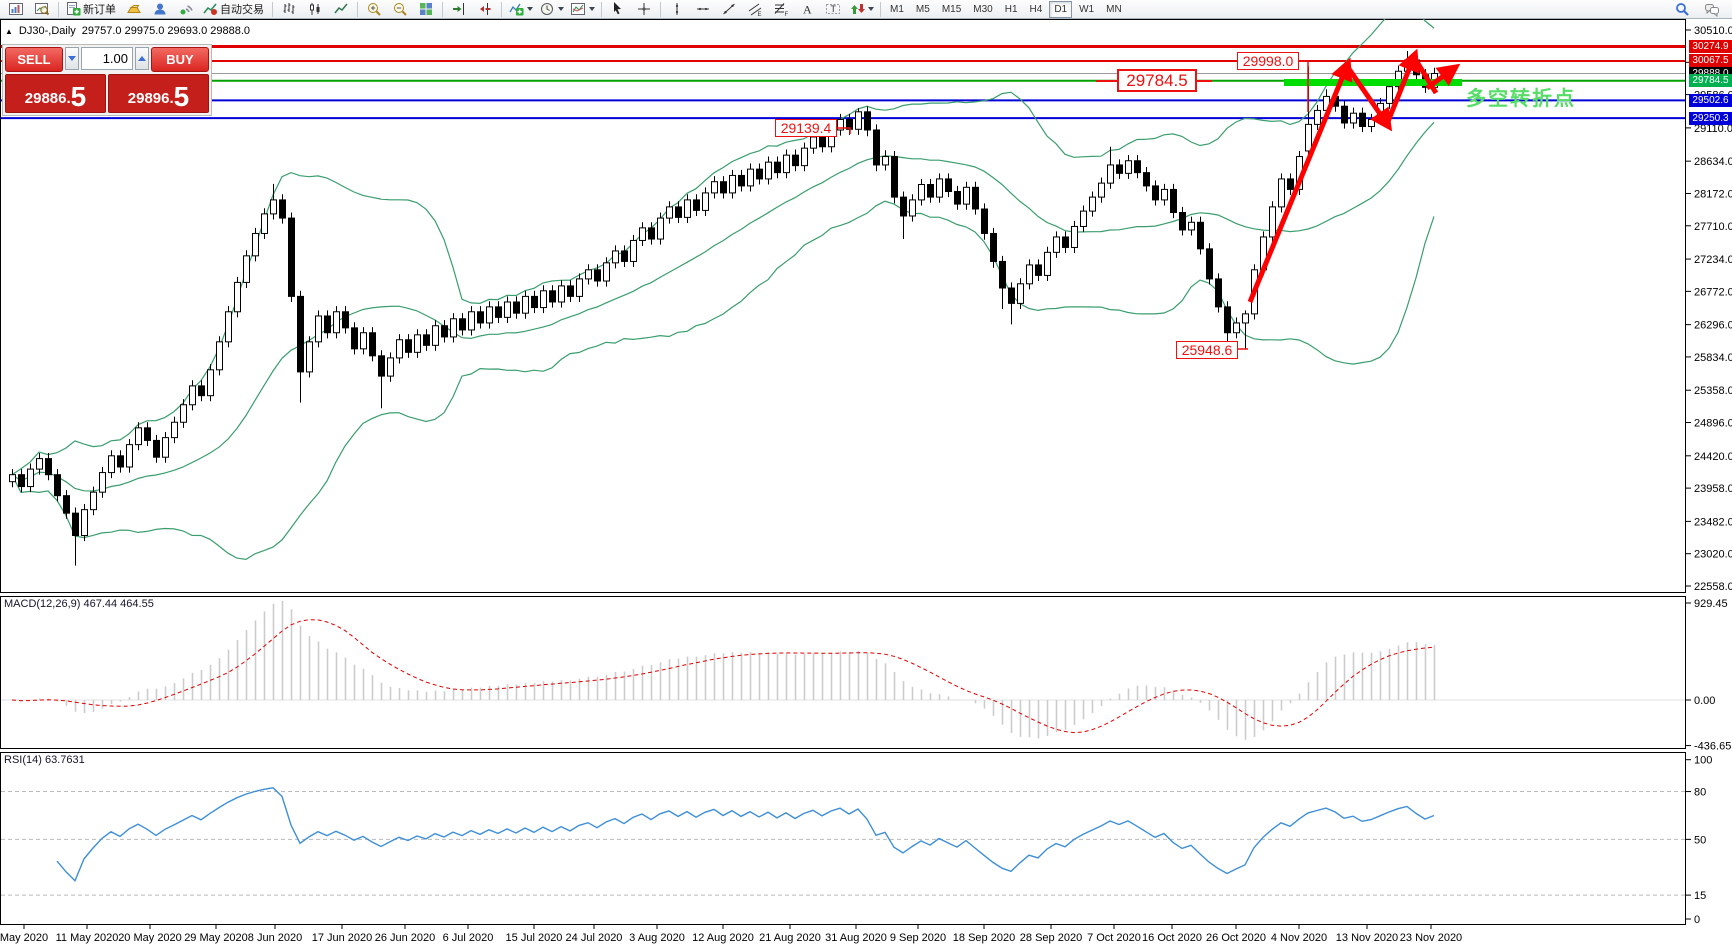 Image resolution: width=1732 pixels, height=946 pixels. I want to click on new-order-label: 新订单, so click(99, 10).